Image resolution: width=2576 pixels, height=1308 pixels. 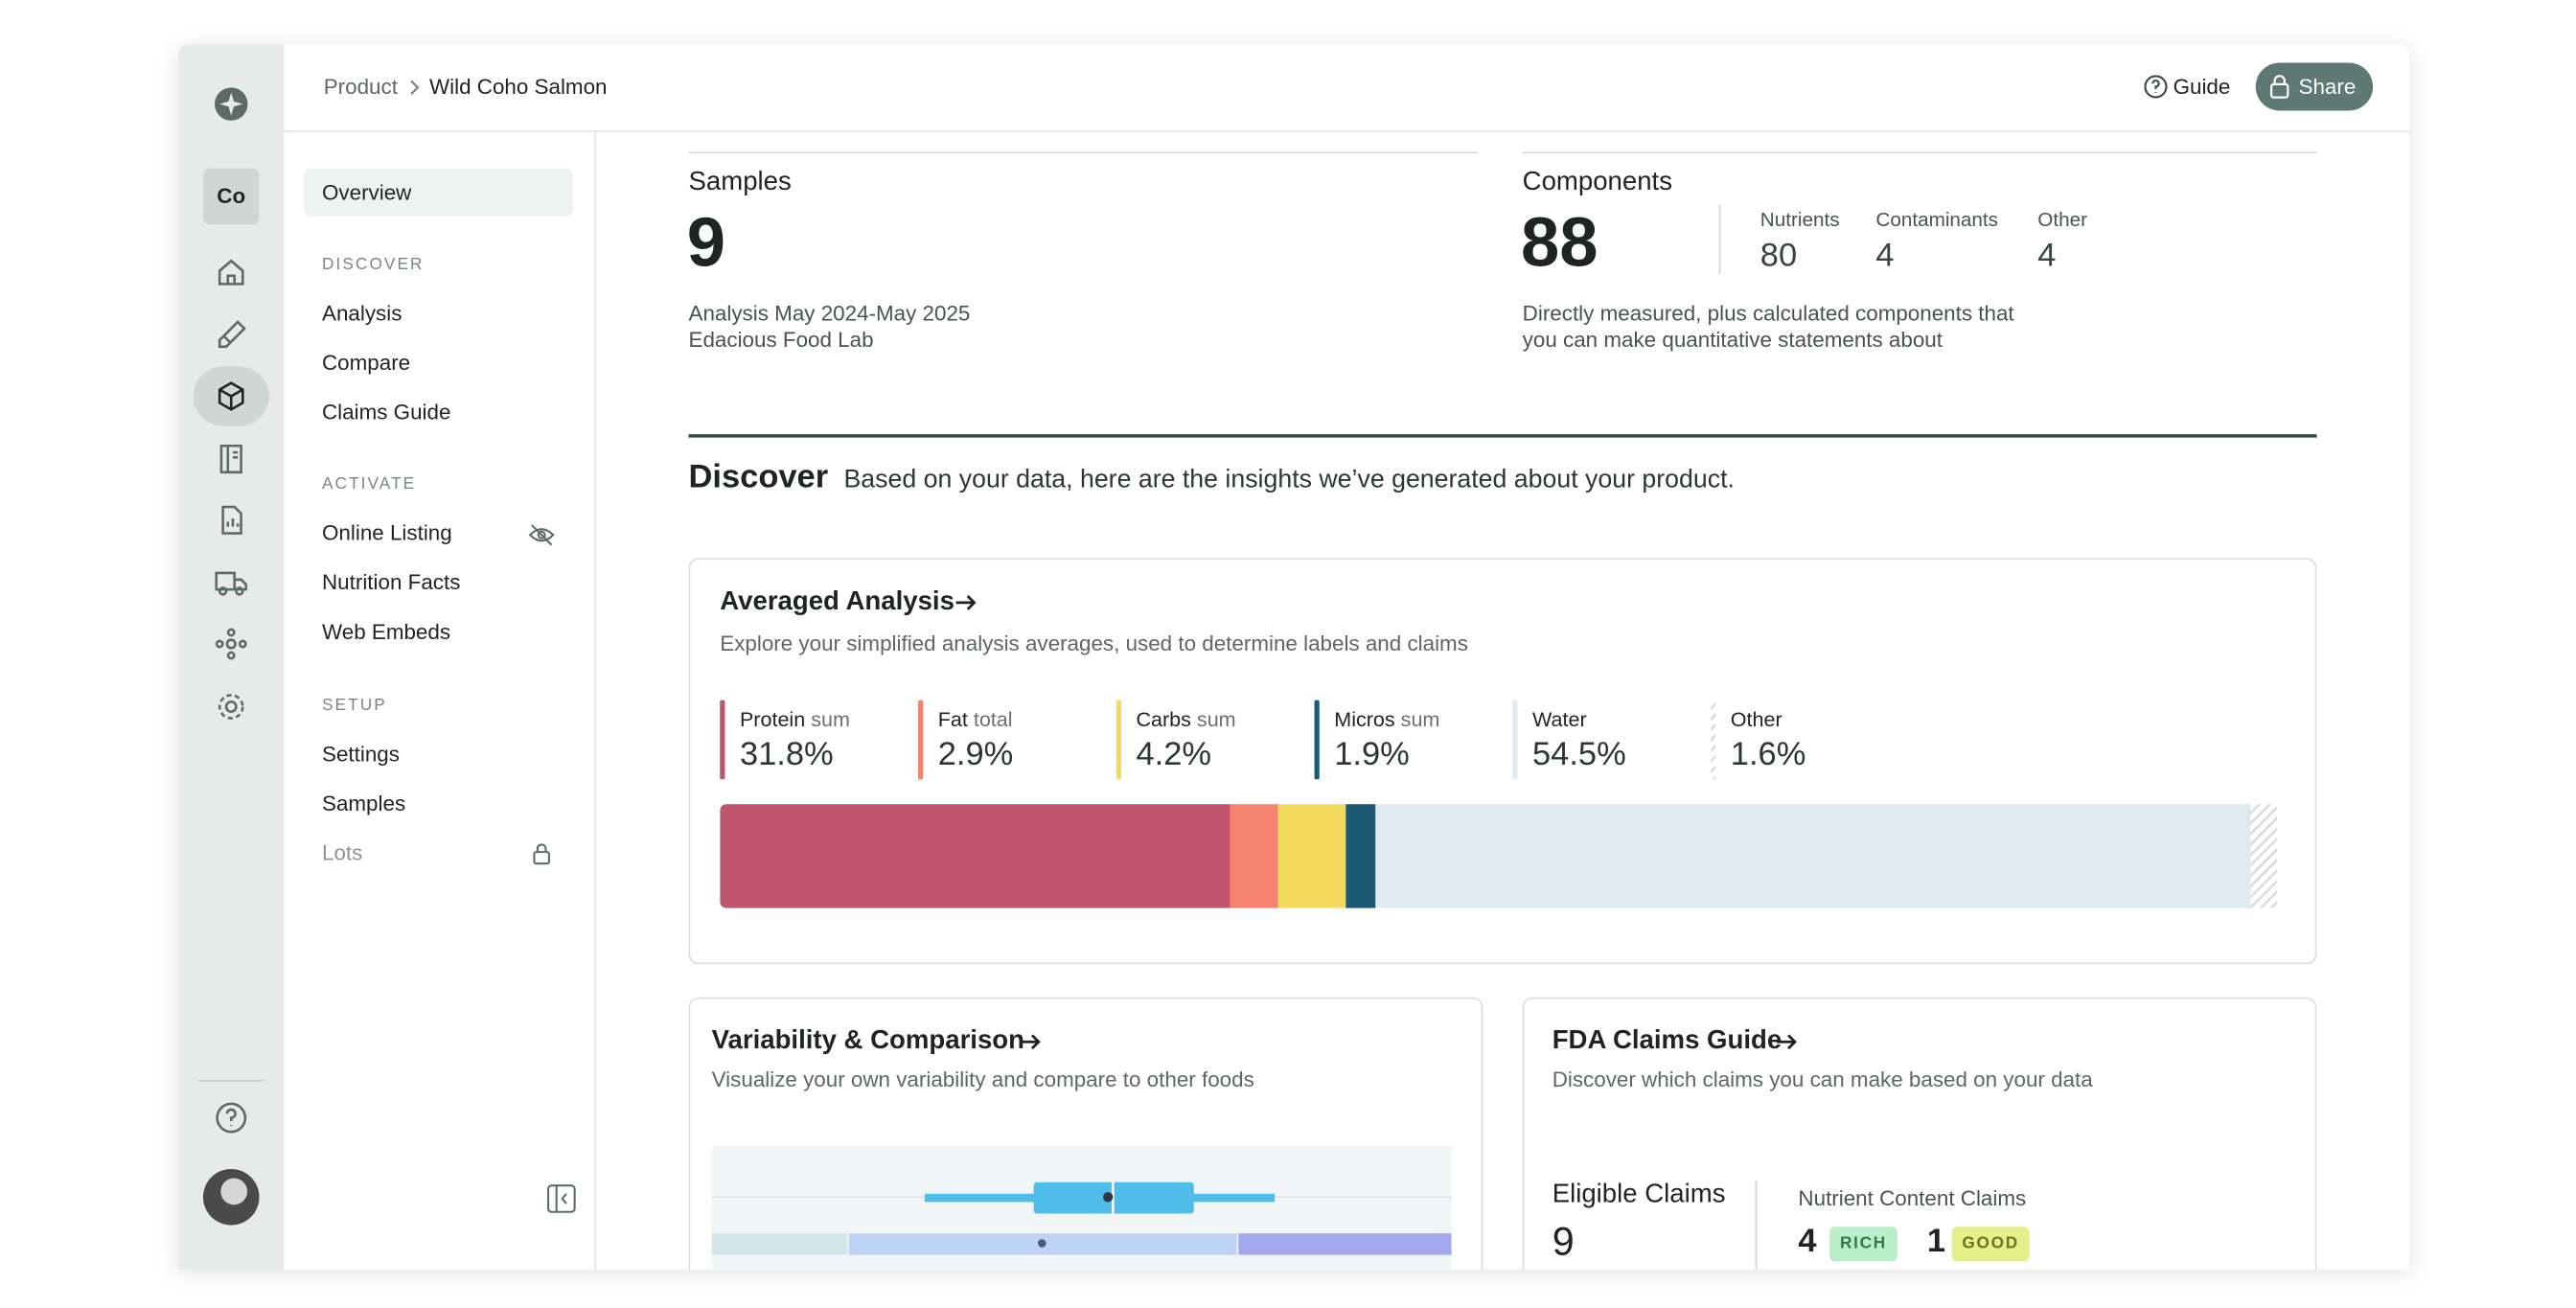 I want to click on nav-item: Overview, so click(x=367, y=192).